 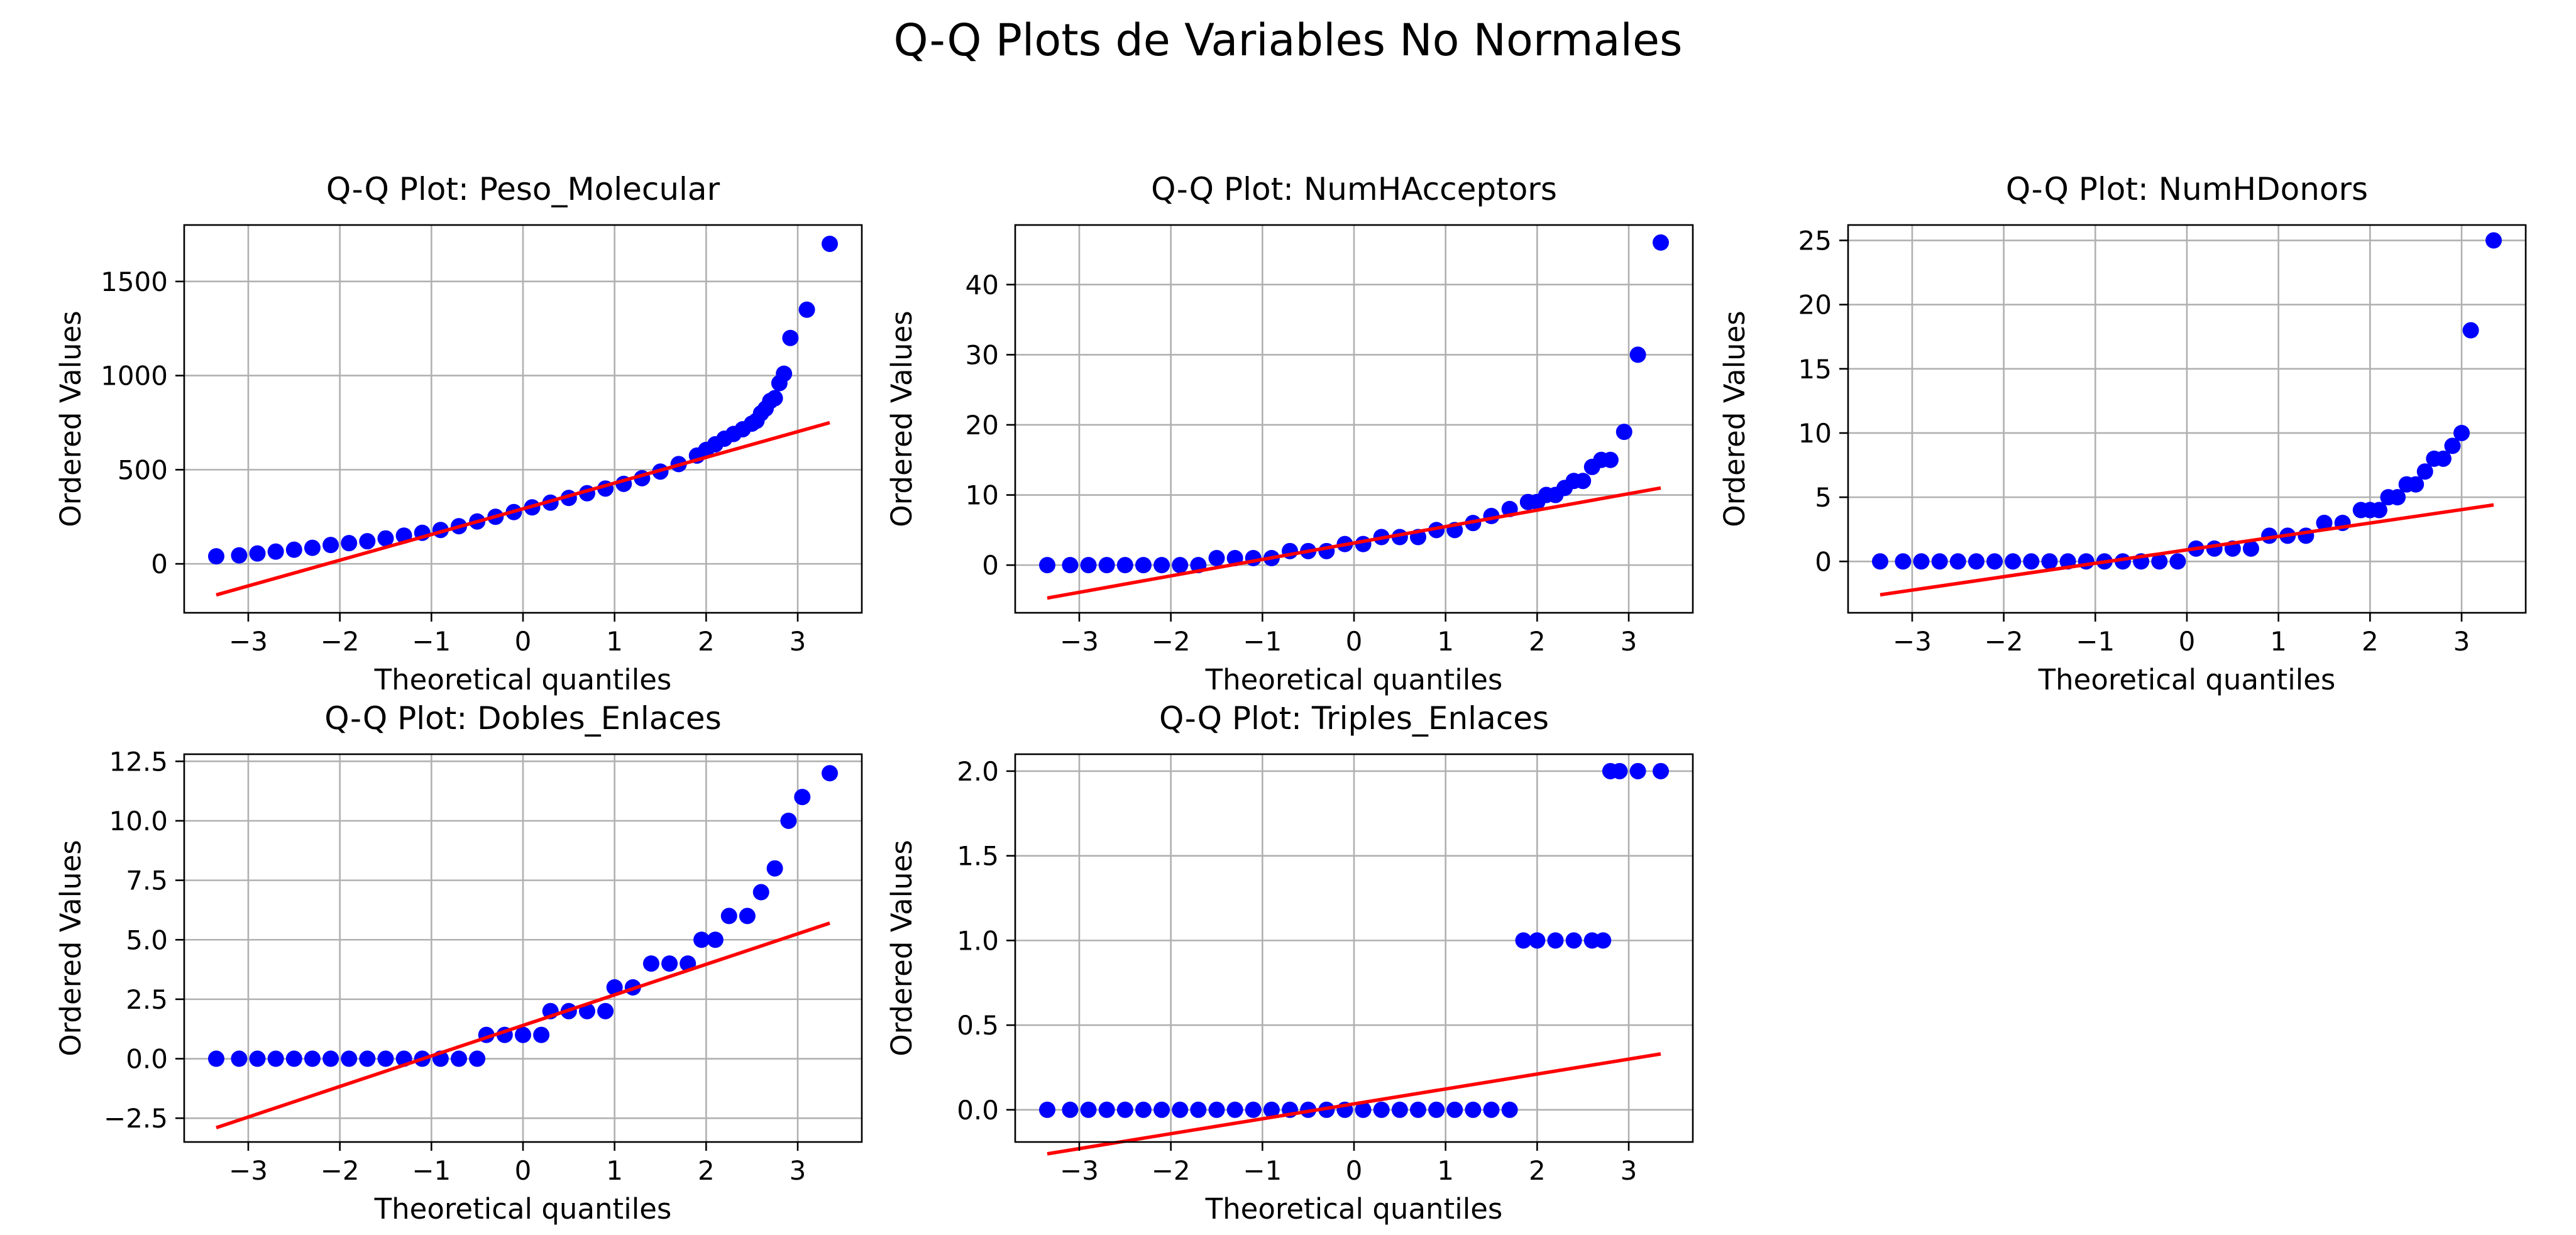 What do you see at coordinates (978, 771) in the screenshot?
I see `y-tick-label: 2.0` at bounding box center [978, 771].